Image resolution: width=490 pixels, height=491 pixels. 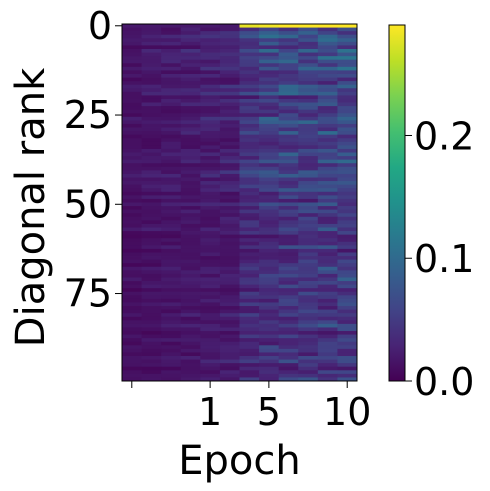 I want to click on y-axis-title: Diagonal rank, so click(x=31, y=207).